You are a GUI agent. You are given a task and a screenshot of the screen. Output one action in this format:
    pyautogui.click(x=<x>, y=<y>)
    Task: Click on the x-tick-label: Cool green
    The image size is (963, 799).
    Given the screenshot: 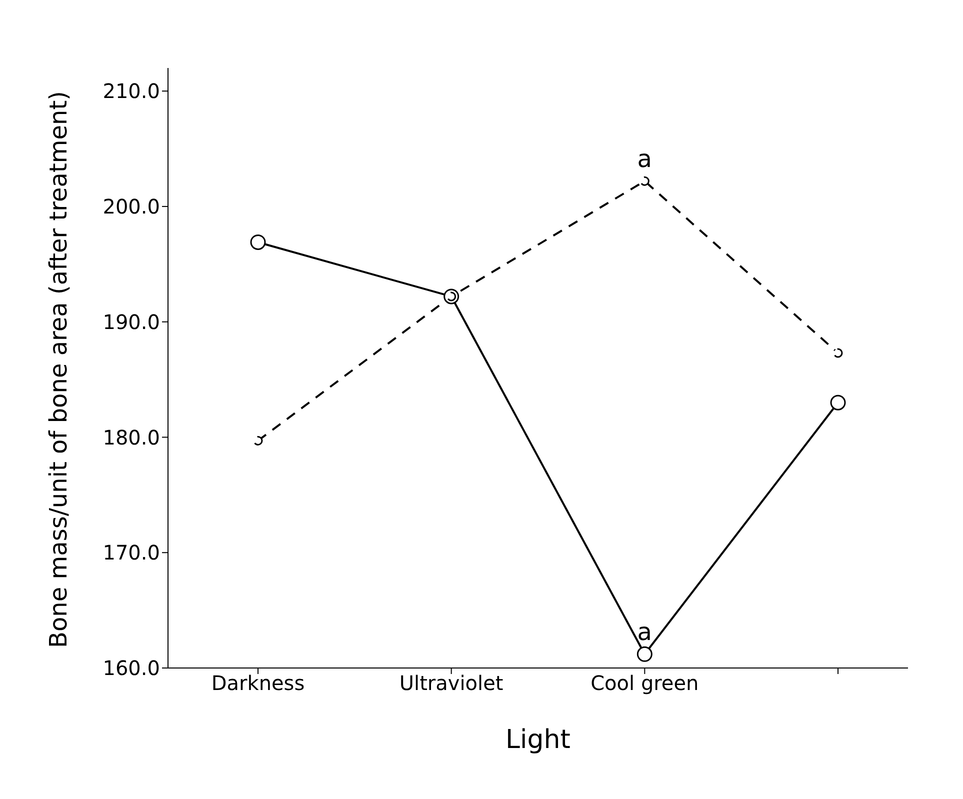 What is the action you would take?
    pyautogui.click(x=644, y=683)
    